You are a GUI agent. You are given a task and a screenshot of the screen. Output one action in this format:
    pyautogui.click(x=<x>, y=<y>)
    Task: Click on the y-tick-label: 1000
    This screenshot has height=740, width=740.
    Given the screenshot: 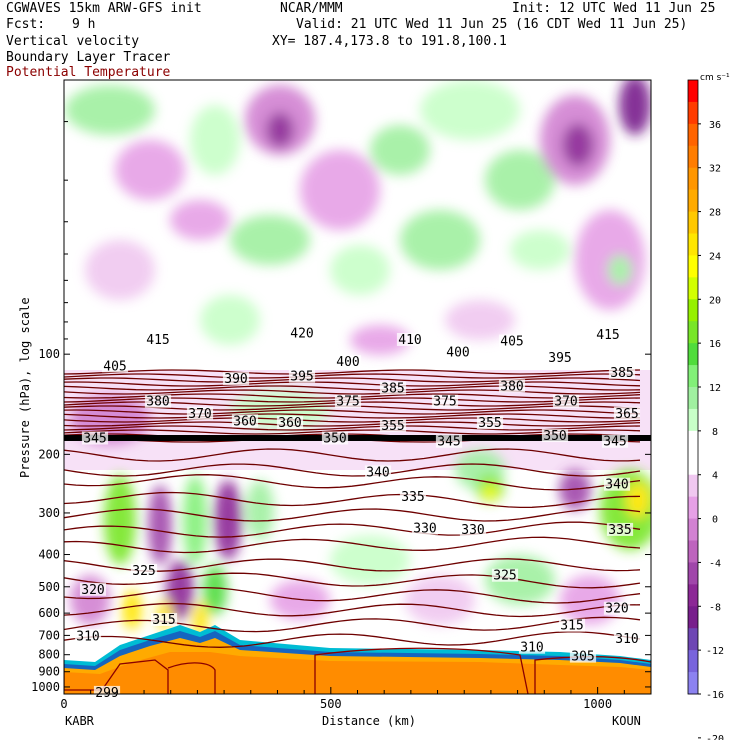 What is the action you would take?
    pyautogui.click(x=45, y=687)
    